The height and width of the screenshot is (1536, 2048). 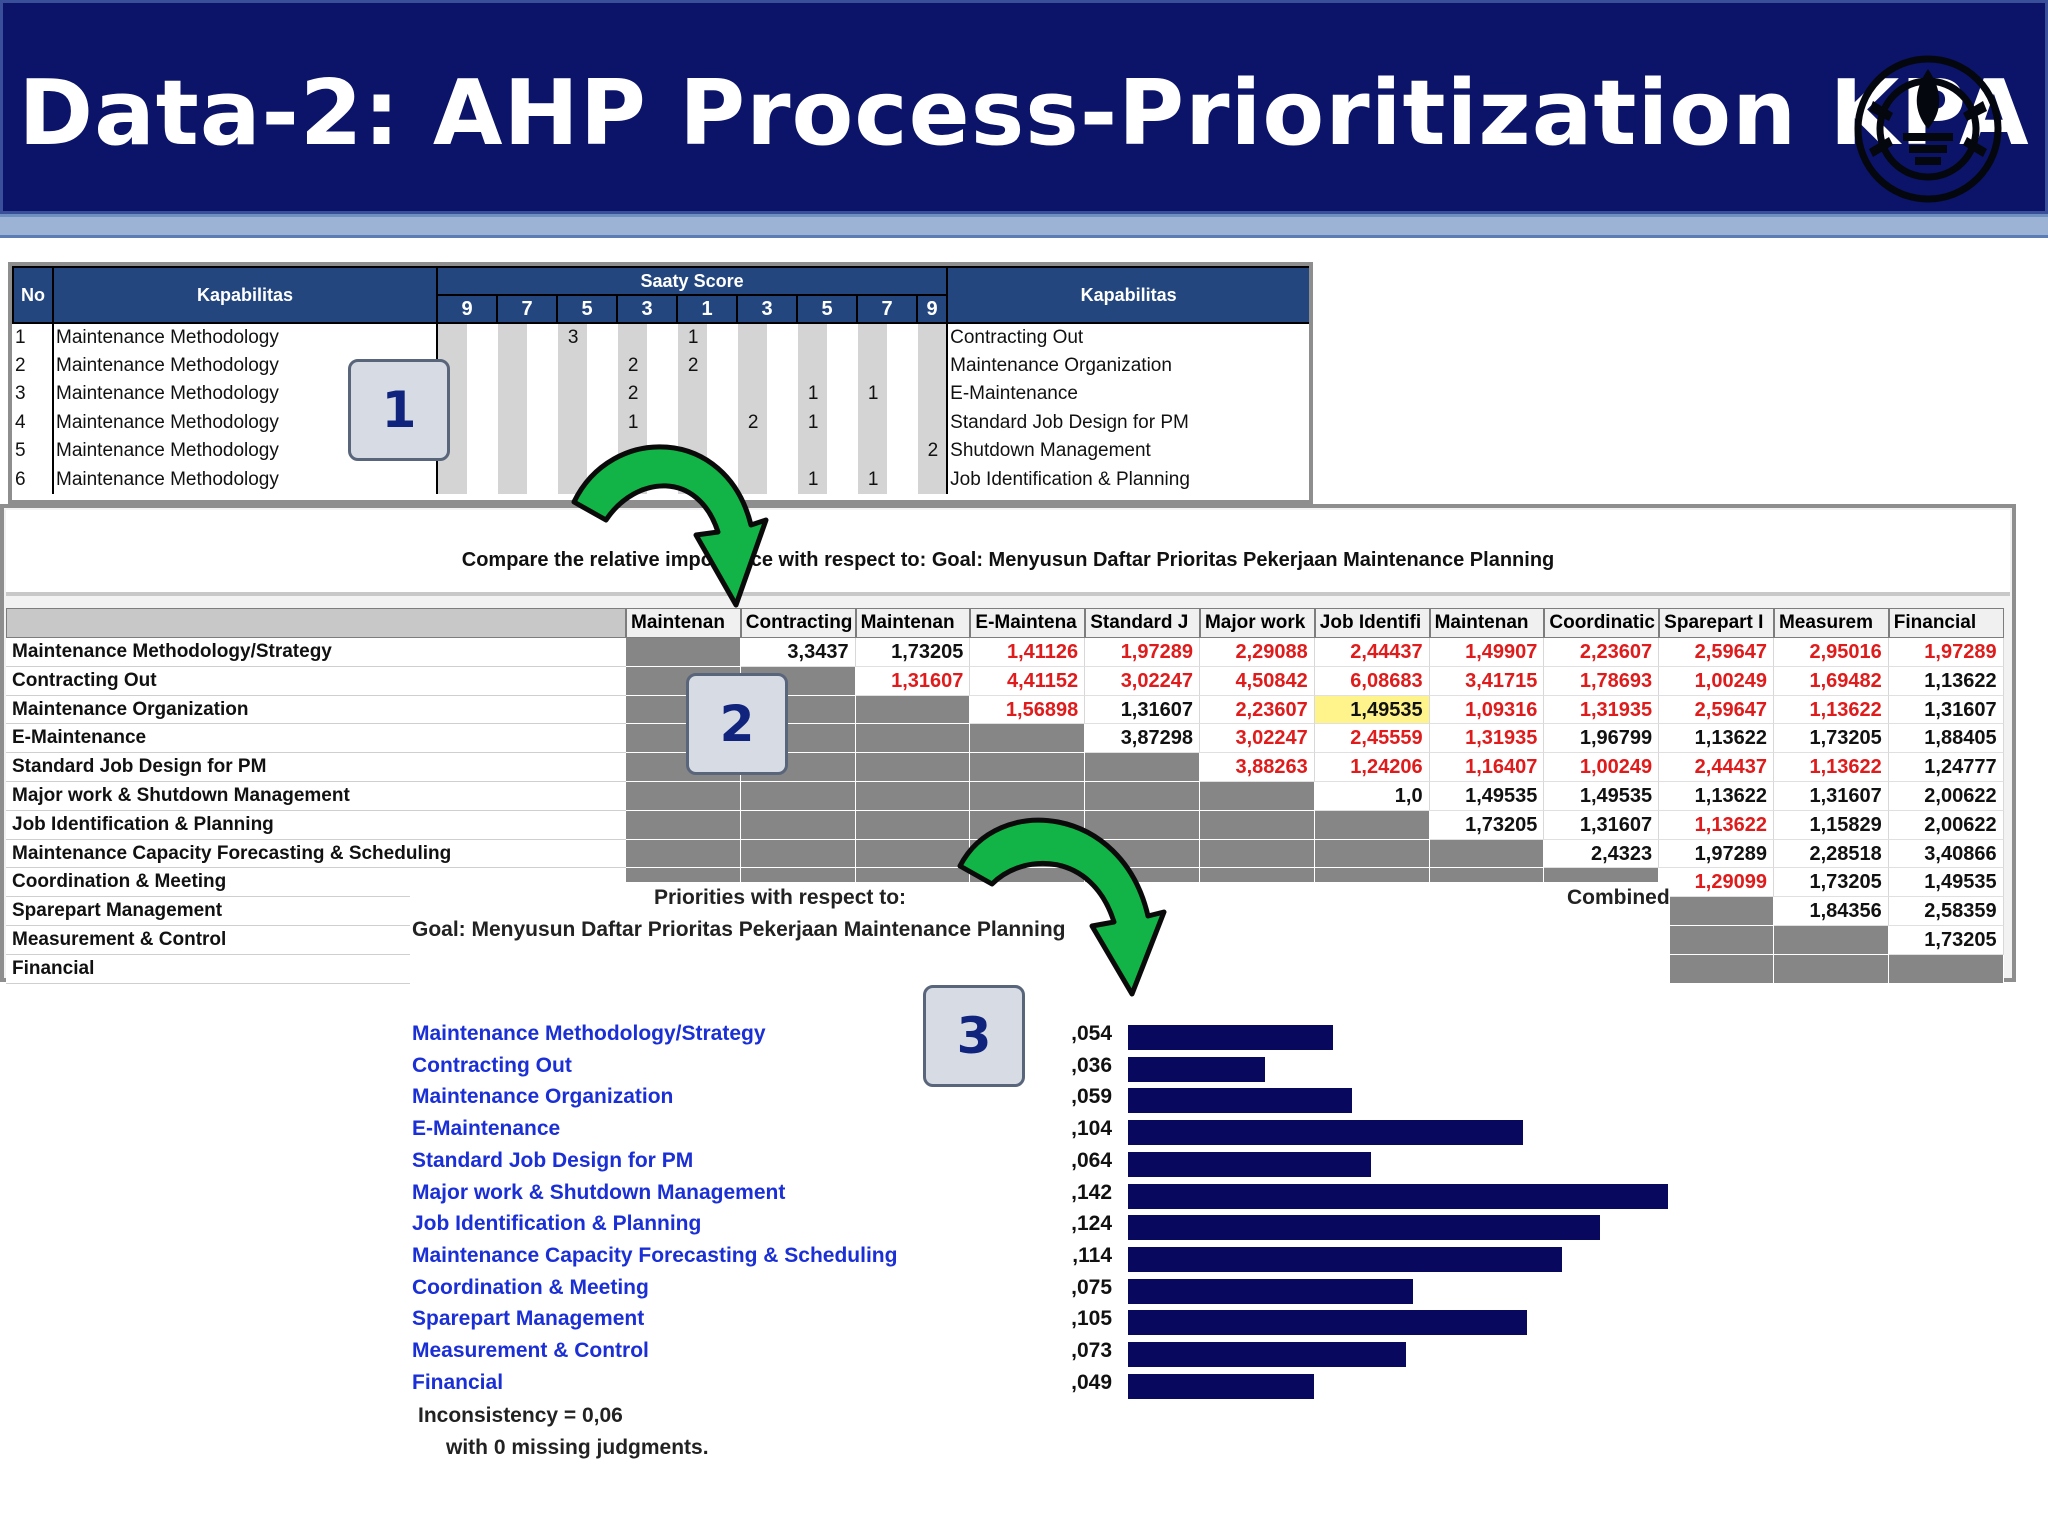 What do you see at coordinates (1618, 897) in the screenshot?
I see `combined-label: Combined` at bounding box center [1618, 897].